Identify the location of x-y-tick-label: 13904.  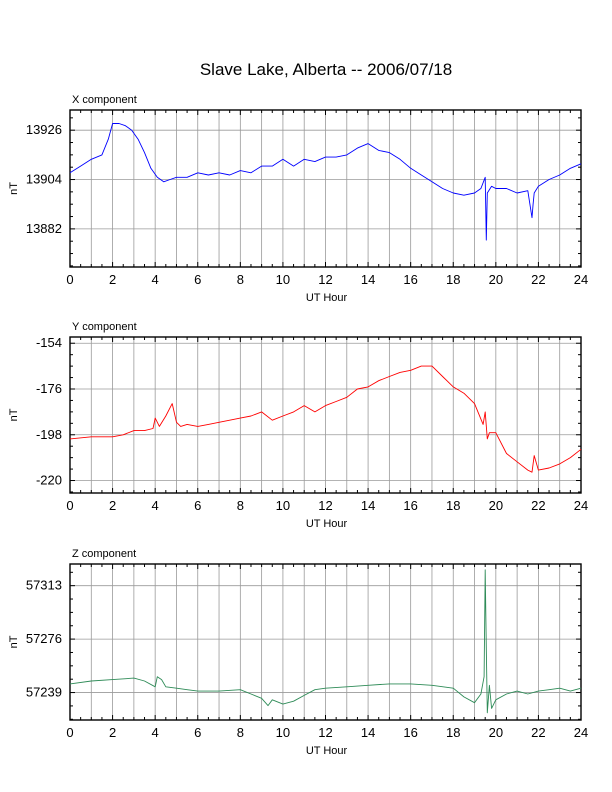
(44, 179).